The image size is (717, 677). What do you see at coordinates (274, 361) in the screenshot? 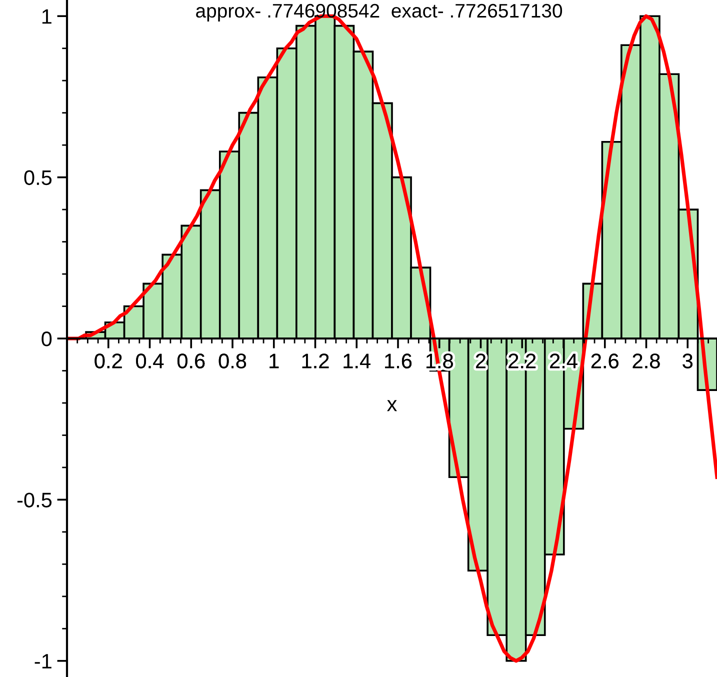
I see `x-tick-label: 1` at bounding box center [274, 361].